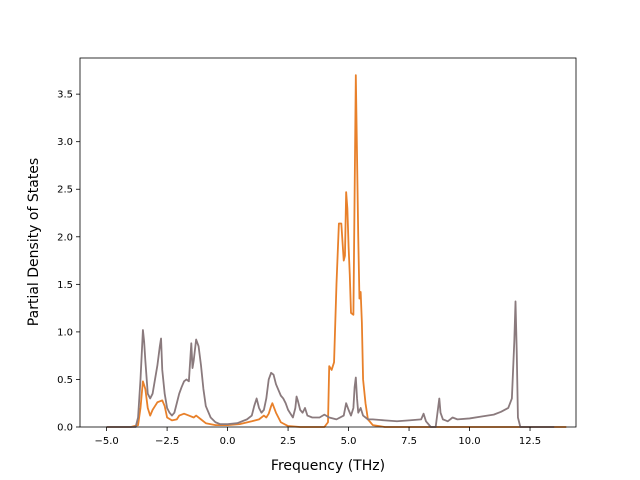 The width and height of the screenshot is (640, 480). Describe the element at coordinates (228, 441) in the screenshot. I see `x-tick-label: 0.0` at that location.